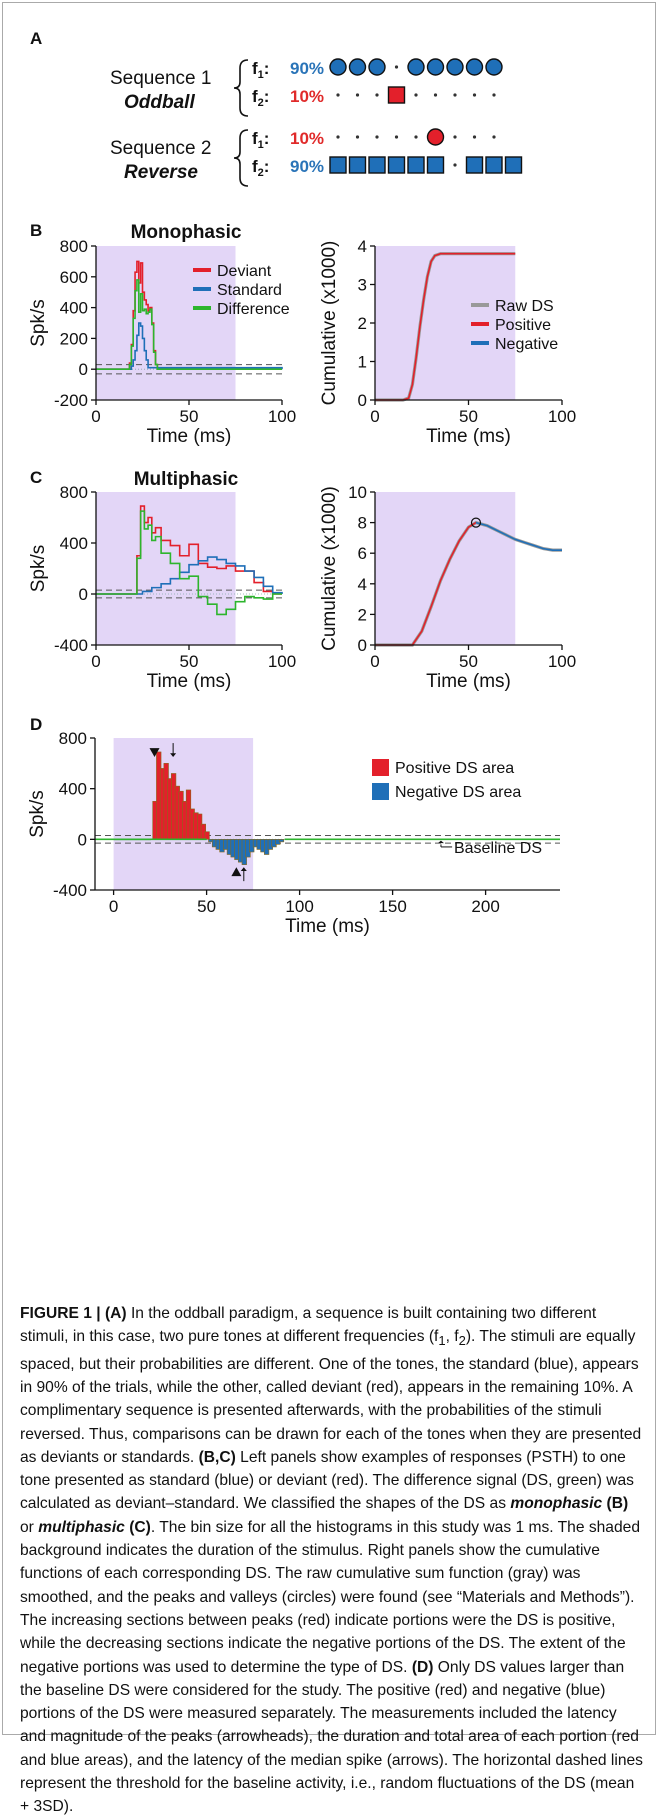 This screenshot has height=1819, width=662. I want to click on y-tick-label: 2, so click(362, 323).